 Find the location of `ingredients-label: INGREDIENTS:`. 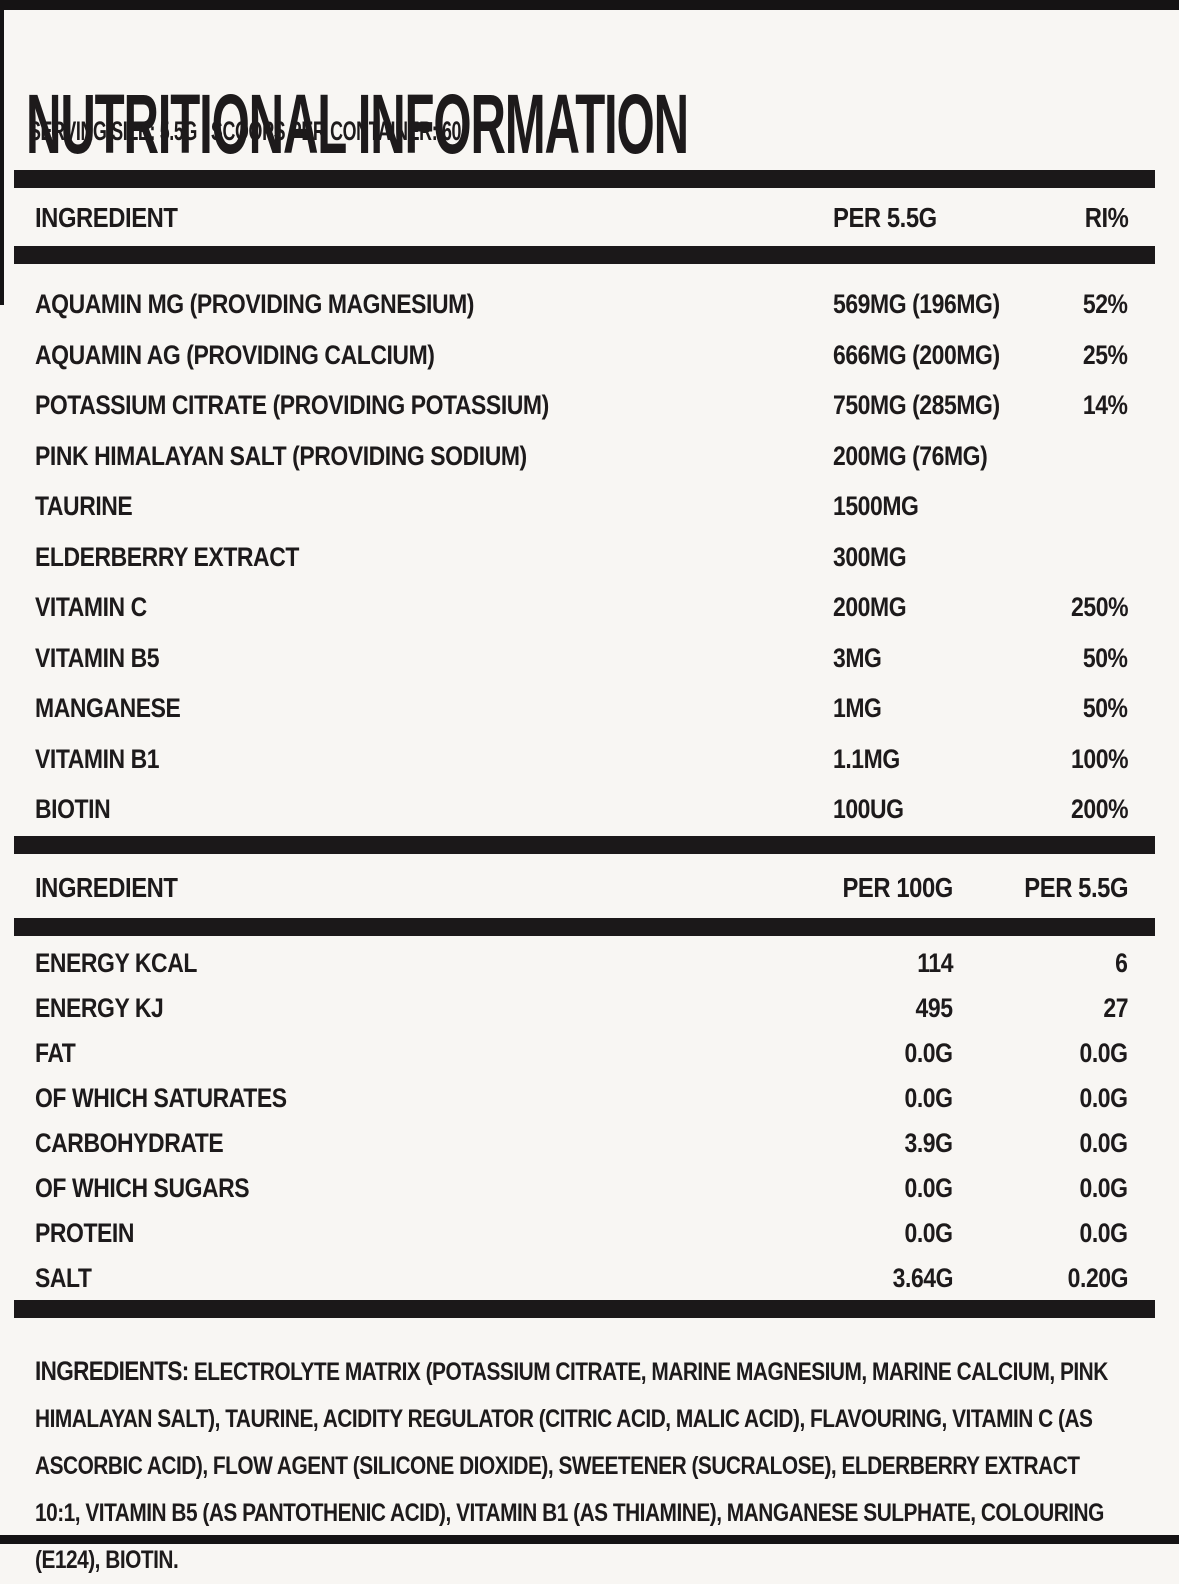

ingredients-label: INGREDIENTS: is located at coordinates (112, 1371).